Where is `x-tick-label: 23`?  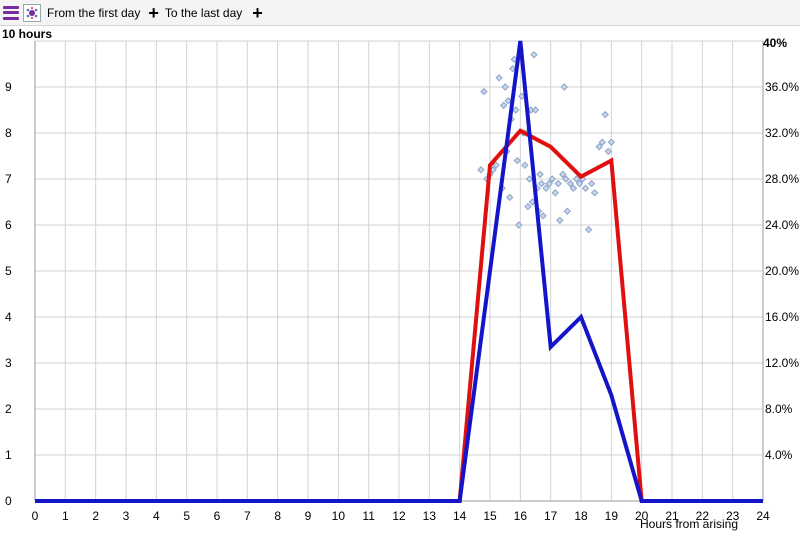 x-tick-label: 23 is located at coordinates (733, 516).